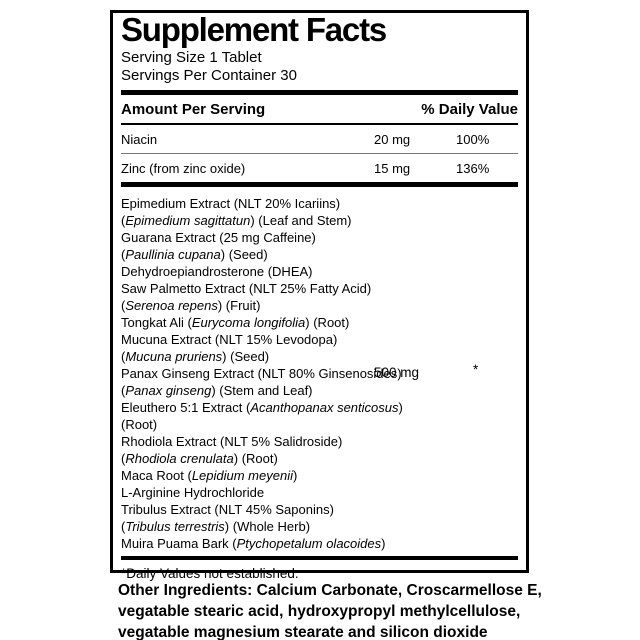 This screenshot has width=640, height=640. I want to click on blend-ingredient-line: L-Arginine Hydrochloride, so click(319, 492).